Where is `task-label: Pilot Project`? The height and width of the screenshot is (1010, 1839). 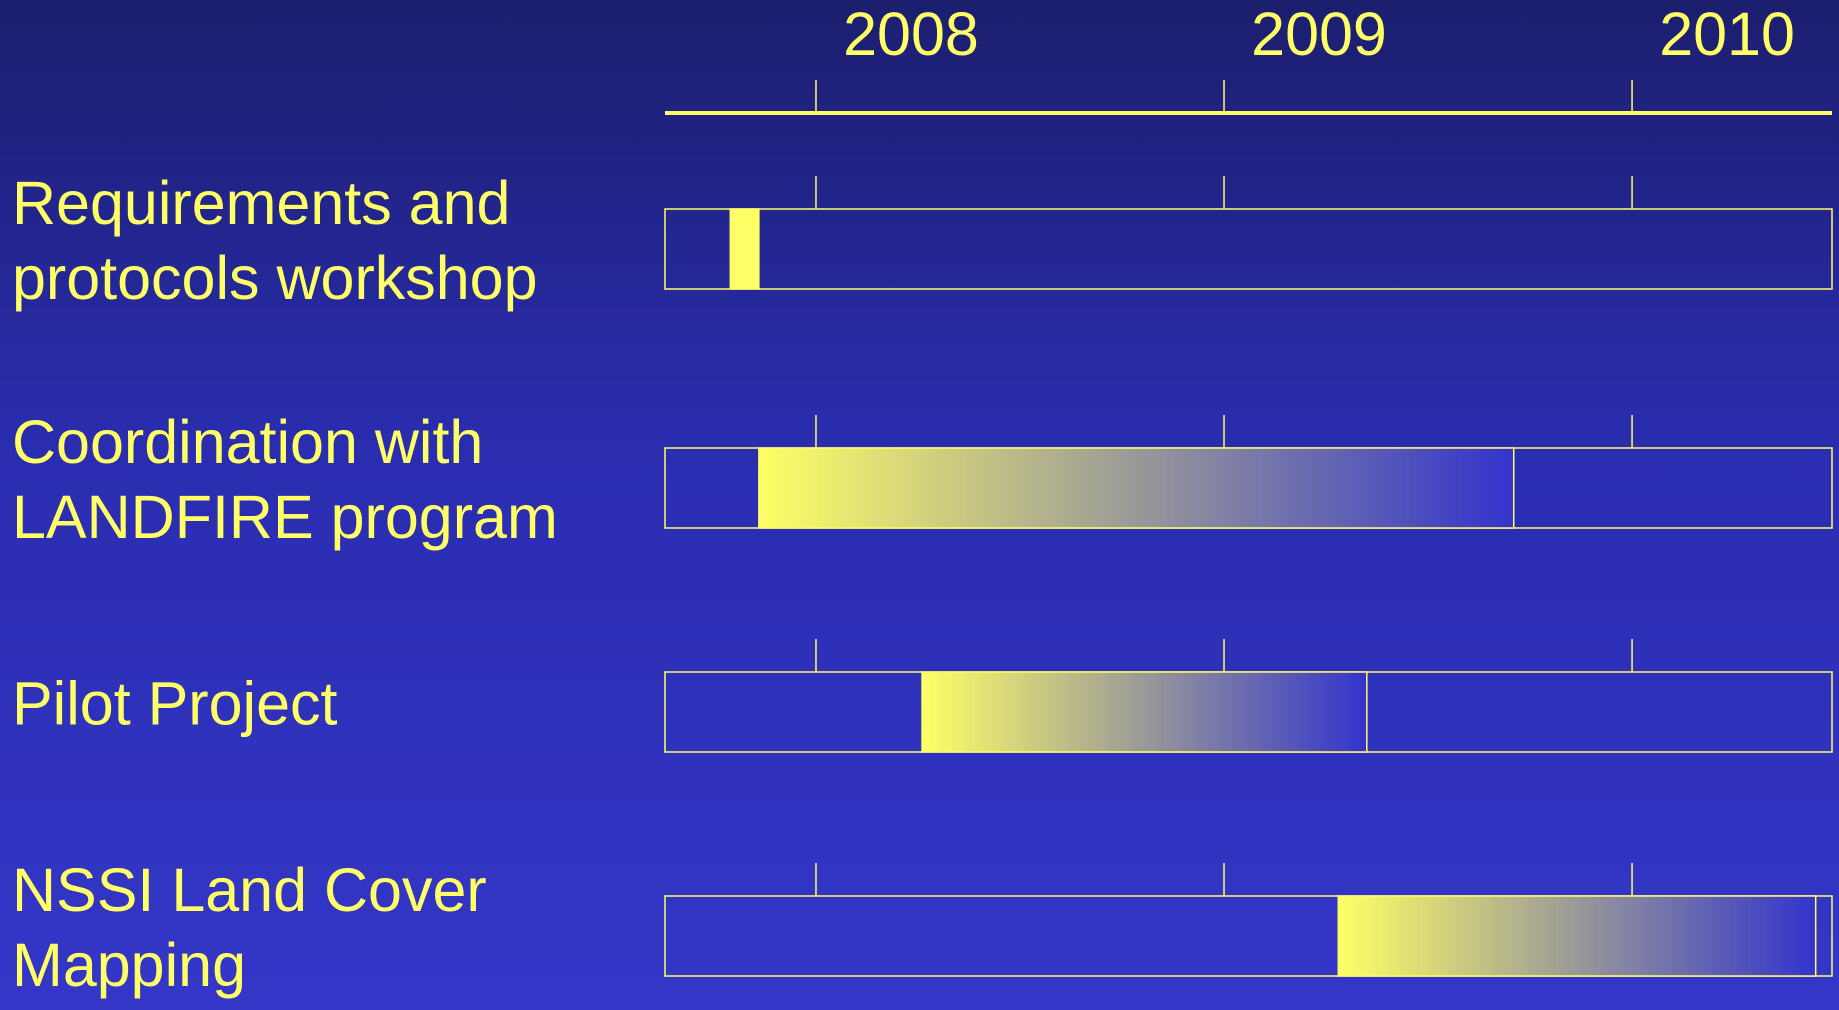
task-label: Pilot Project is located at coordinates (175, 703).